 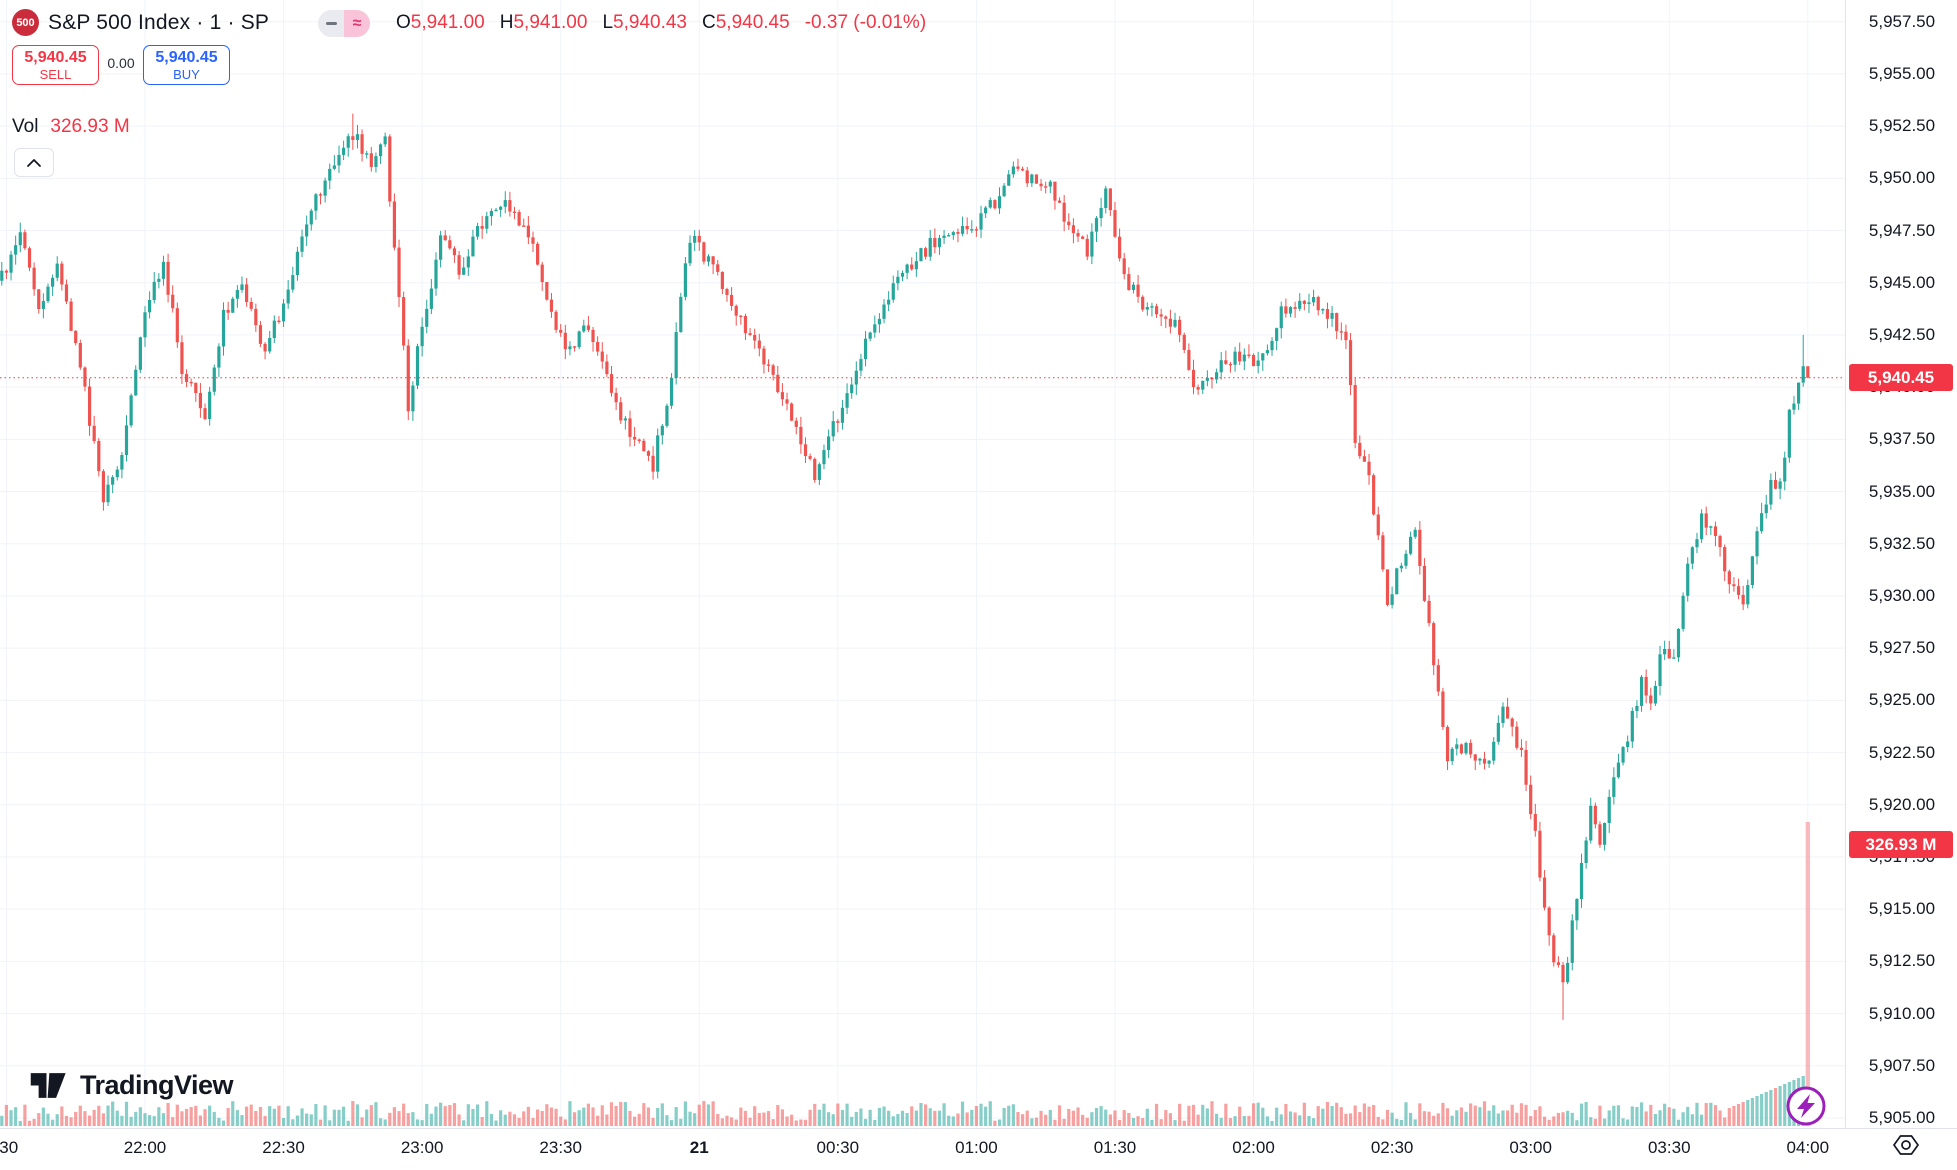 What do you see at coordinates (159, 22) in the screenshot?
I see `symbol-title: S&P 500 Index · 1 · SP` at bounding box center [159, 22].